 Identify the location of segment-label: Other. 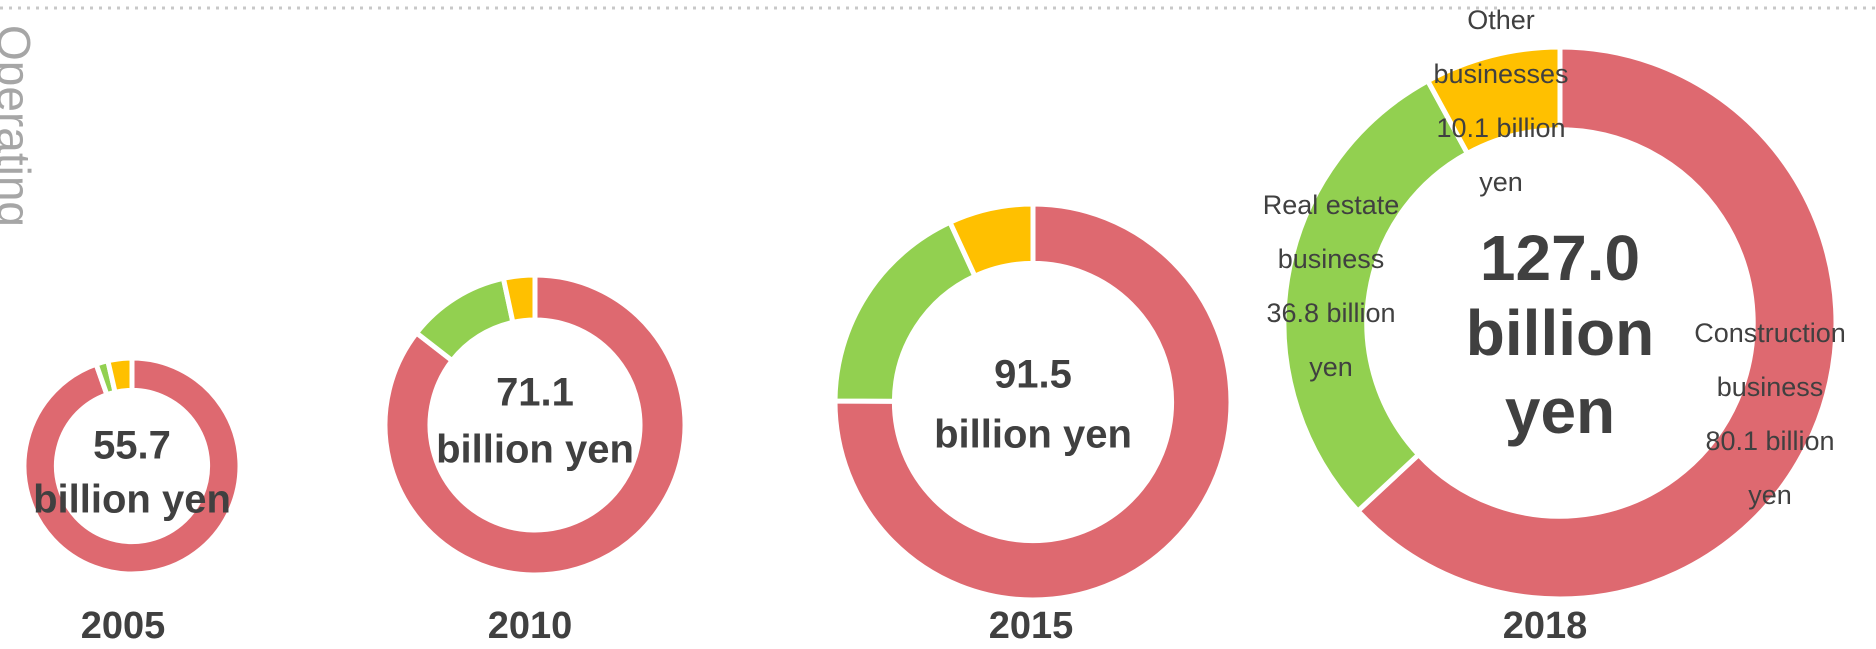
(1501, 20).